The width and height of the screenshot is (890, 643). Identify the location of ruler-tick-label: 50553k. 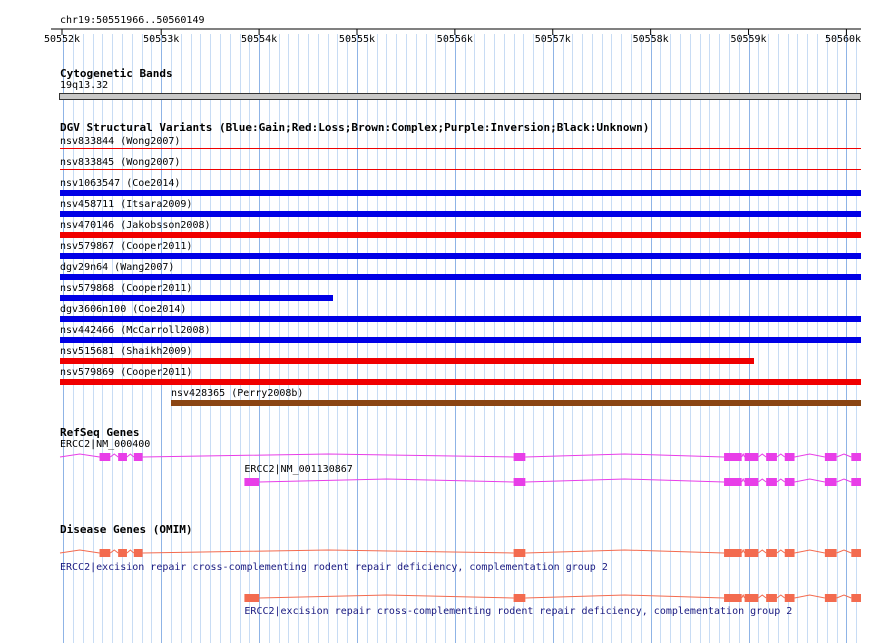
(161, 39).